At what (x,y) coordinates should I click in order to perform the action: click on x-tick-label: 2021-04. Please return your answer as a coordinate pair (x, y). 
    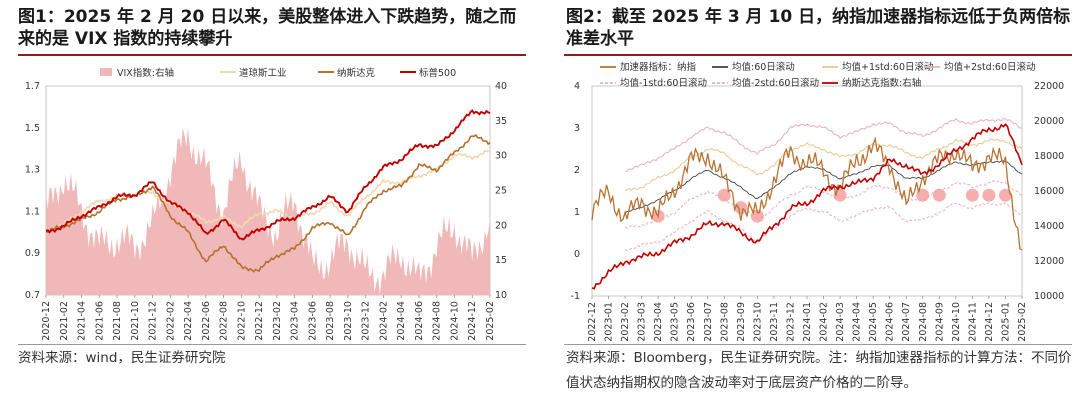
    Looking at the image, I should click on (82, 321).